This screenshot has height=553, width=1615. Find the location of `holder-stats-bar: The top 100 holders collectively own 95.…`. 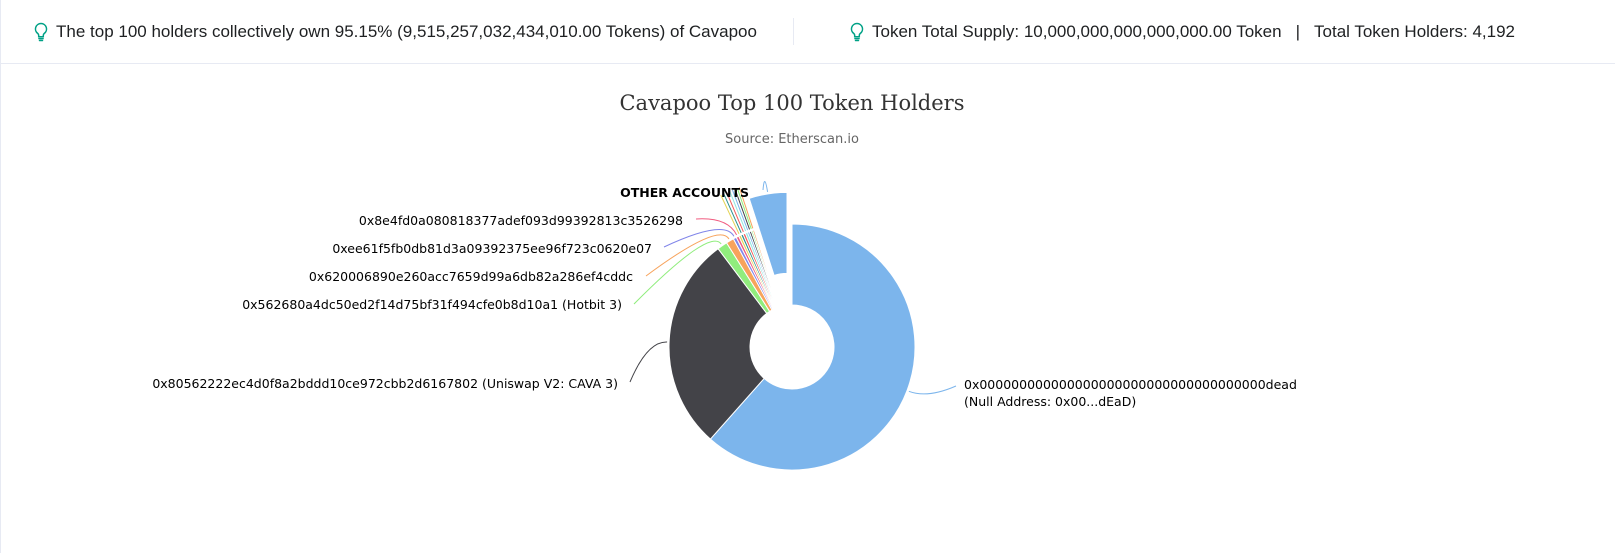

holder-stats-bar: The top 100 holders collectively own 95.… is located at coordinates (808, 32).